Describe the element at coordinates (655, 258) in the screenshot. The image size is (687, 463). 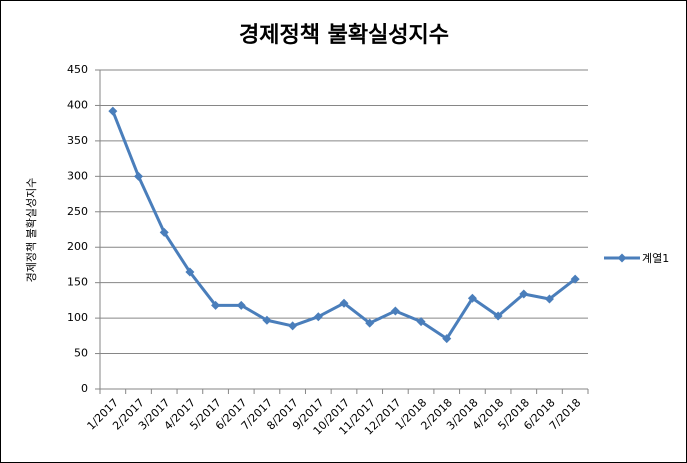
I see `legend-label: 계열1` at that location.